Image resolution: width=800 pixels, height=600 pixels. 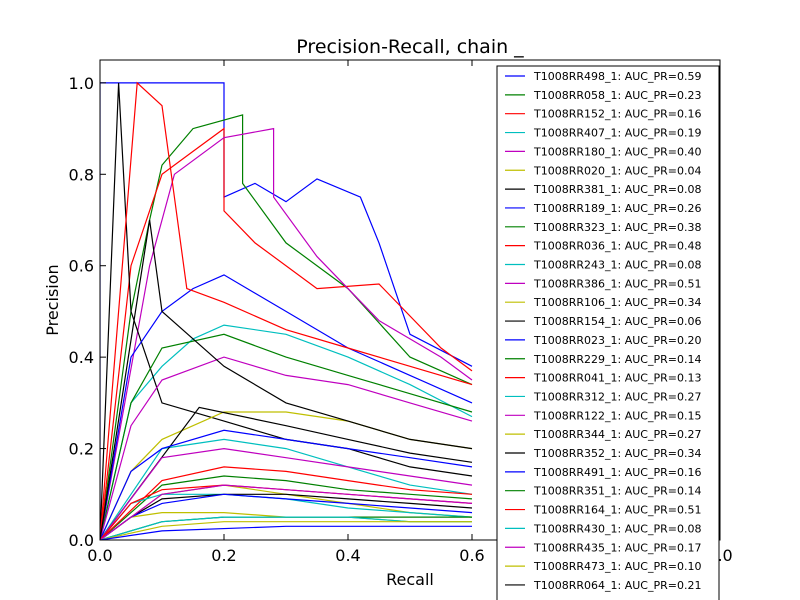 What do you see at coordinates (347, 555) in the screenshot?
I see `x-tick-label-2: 0.4` at bounding box center [347, 555].